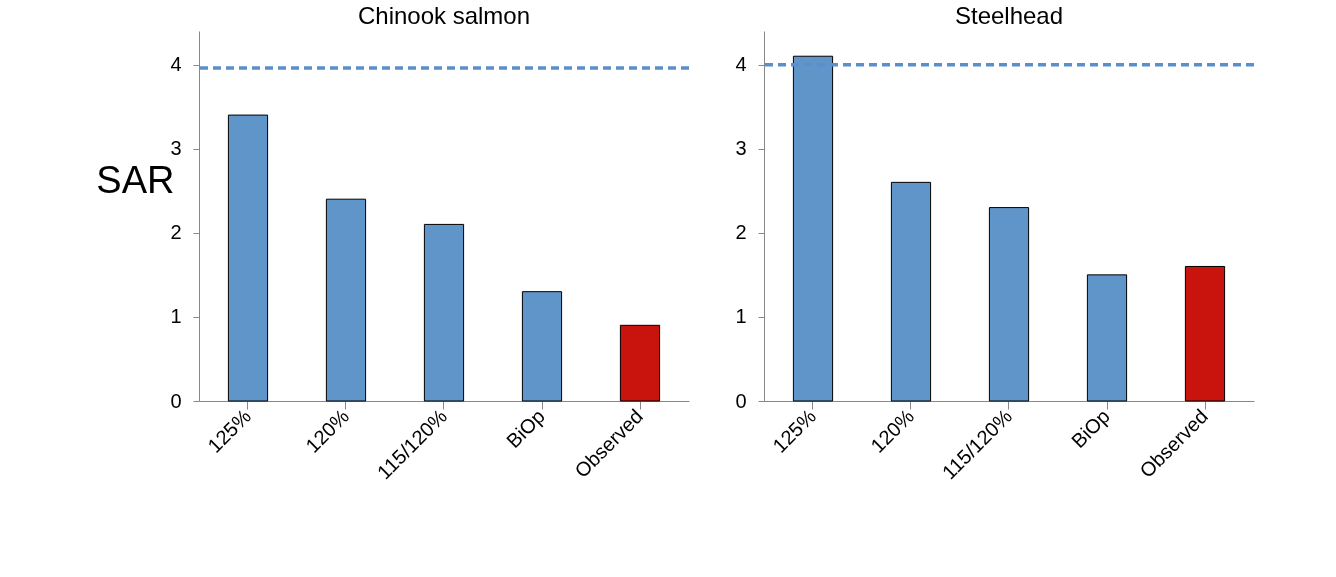  Describe the element at coordinates (444, 15) in the screenshot. I see `chart-title: Chinook salmon` at that location.